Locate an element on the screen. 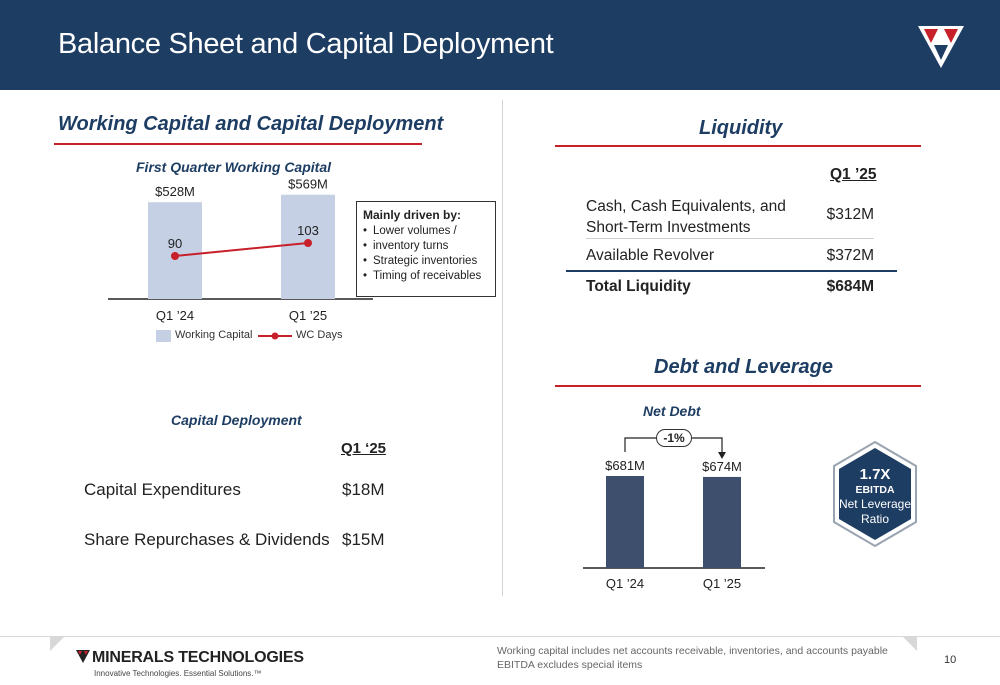 The width and height of the screenshot is (1000, 685). page-title: Balance Sheet and Capital Deployment is located at coordinates (306, 44).